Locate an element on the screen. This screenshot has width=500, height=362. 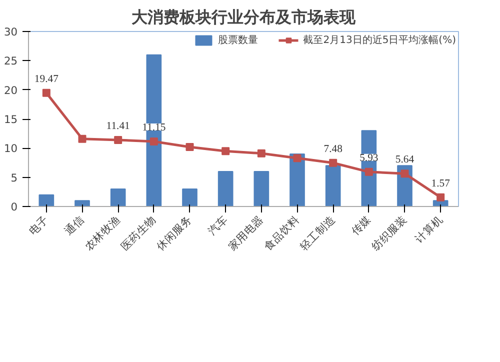
y-tick-label: 30 is located at coordinates (11, 32).